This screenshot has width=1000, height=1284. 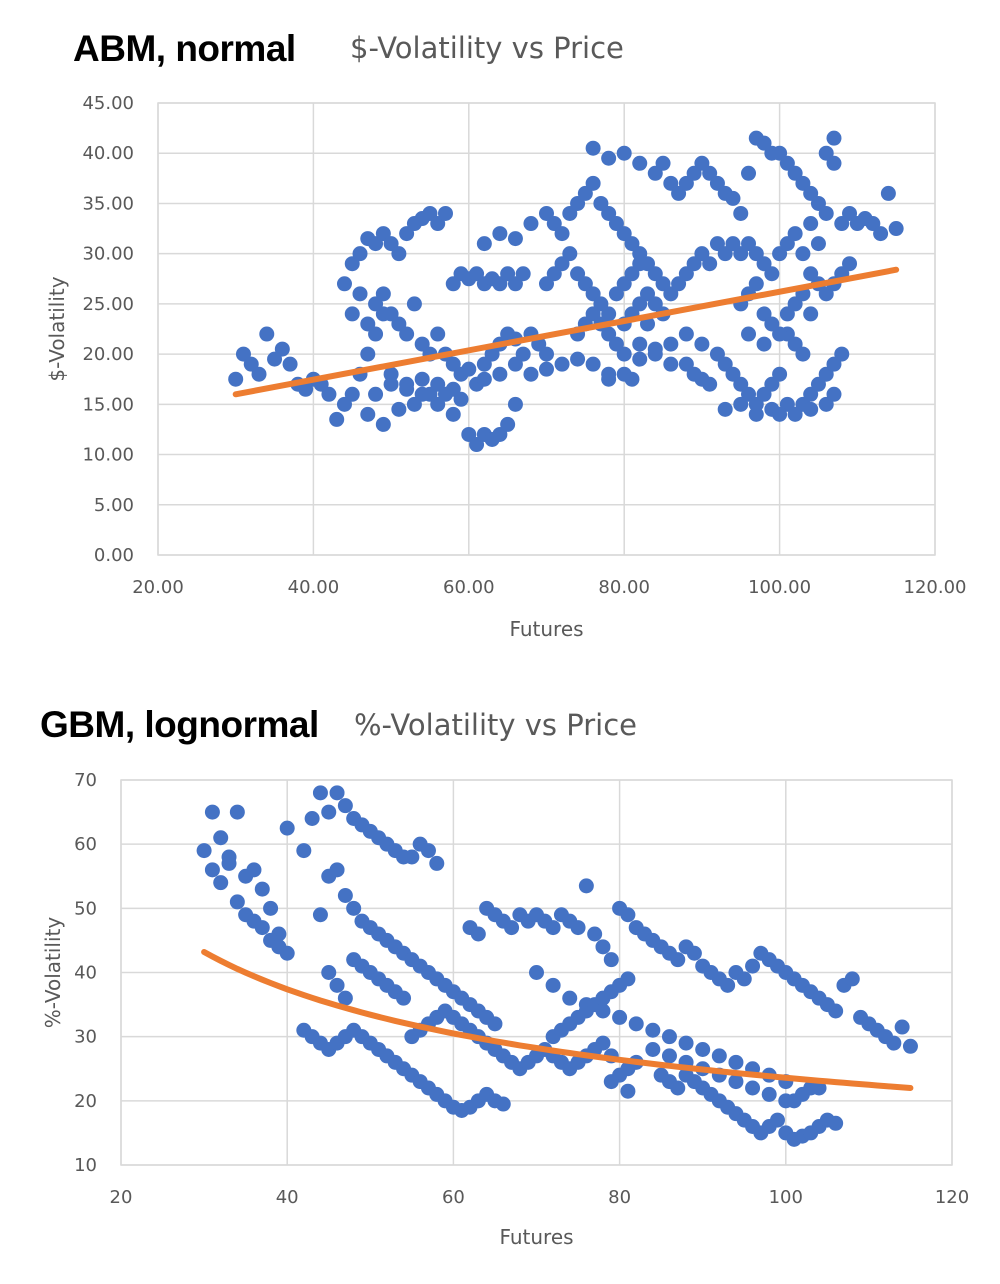 I want to click on y-tick-label: 20.00, so click(x=108, y=354).